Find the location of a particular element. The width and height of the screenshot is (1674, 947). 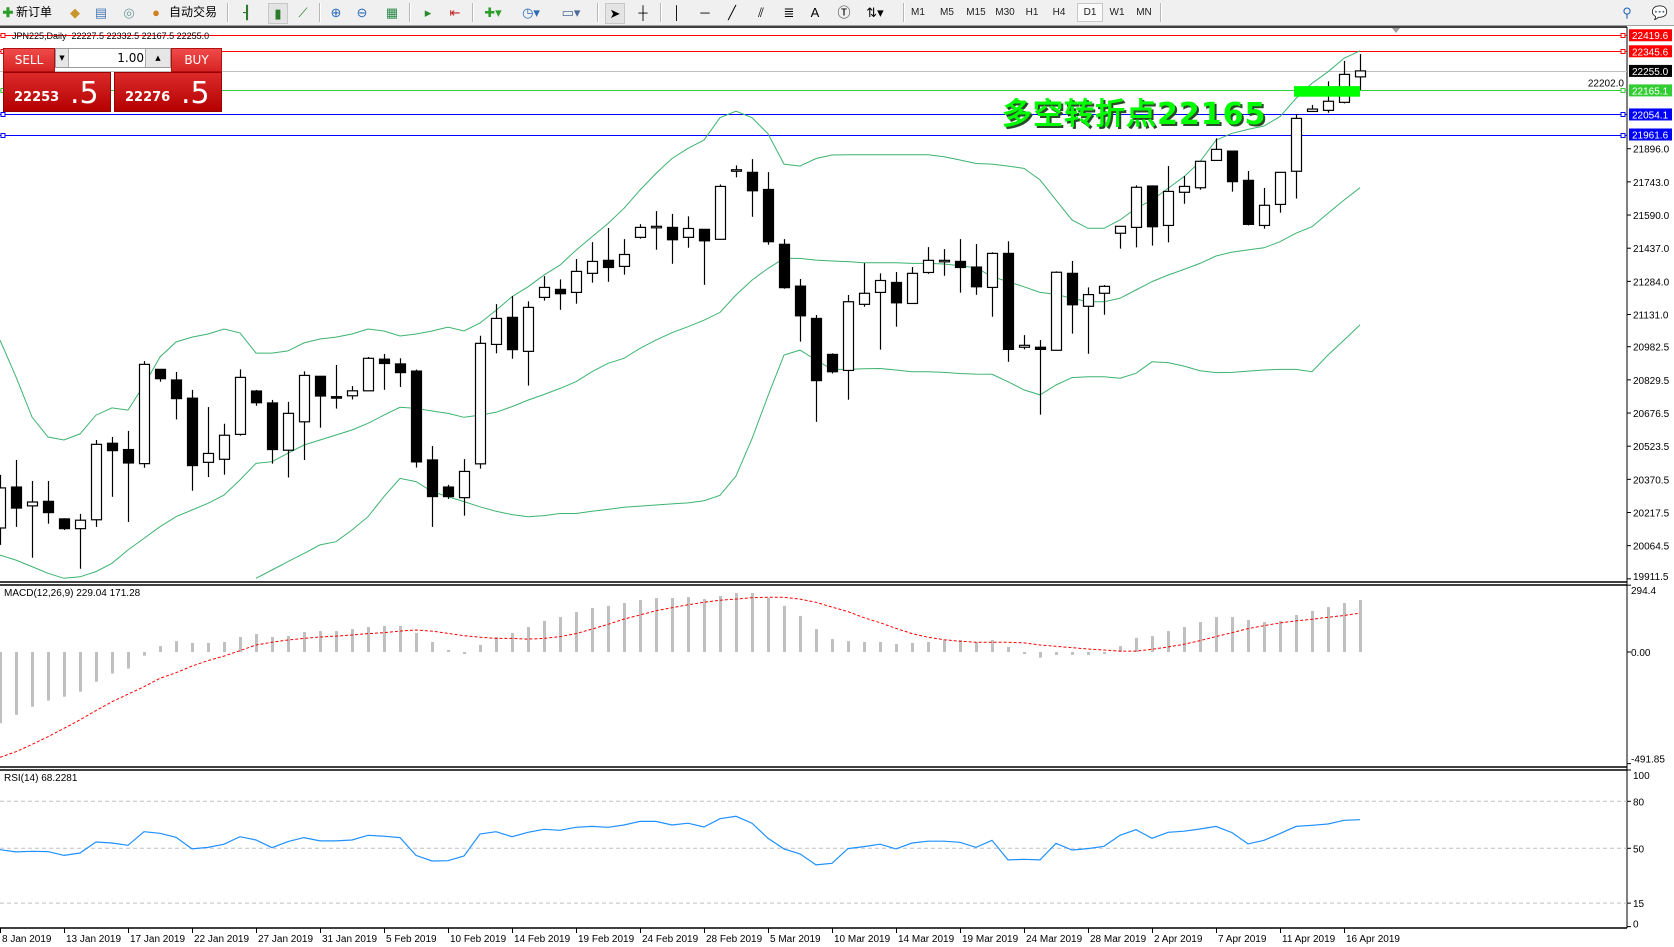

new-order-button: 新订单 is located at coordinates (34, 12).